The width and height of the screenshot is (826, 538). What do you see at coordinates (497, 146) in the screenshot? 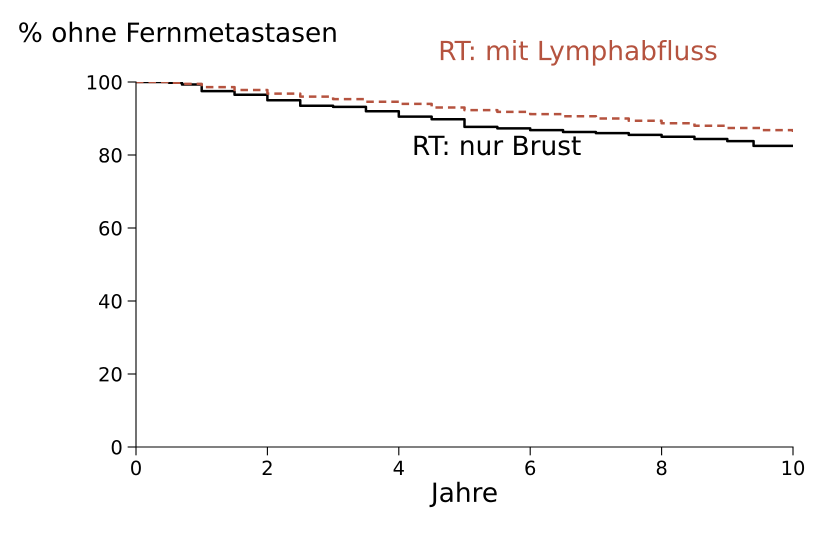
I see `series-label: RT: nur Brust` at bounding box center [497, 146].